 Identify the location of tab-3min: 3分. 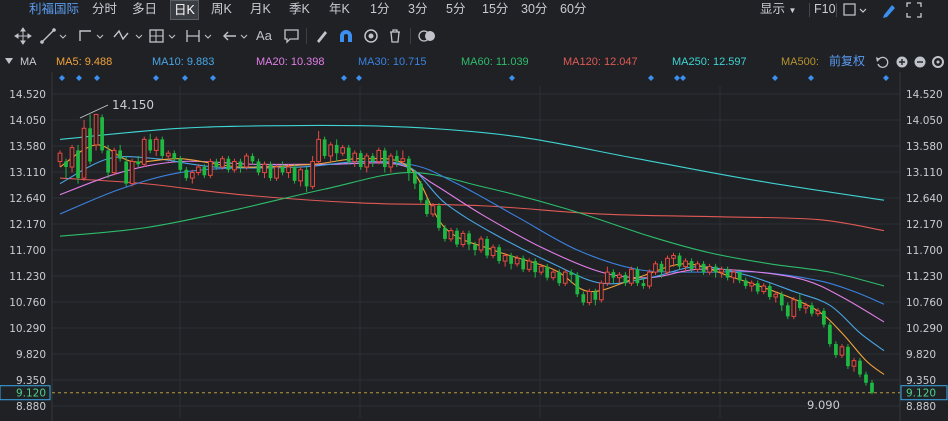
(418, 9).